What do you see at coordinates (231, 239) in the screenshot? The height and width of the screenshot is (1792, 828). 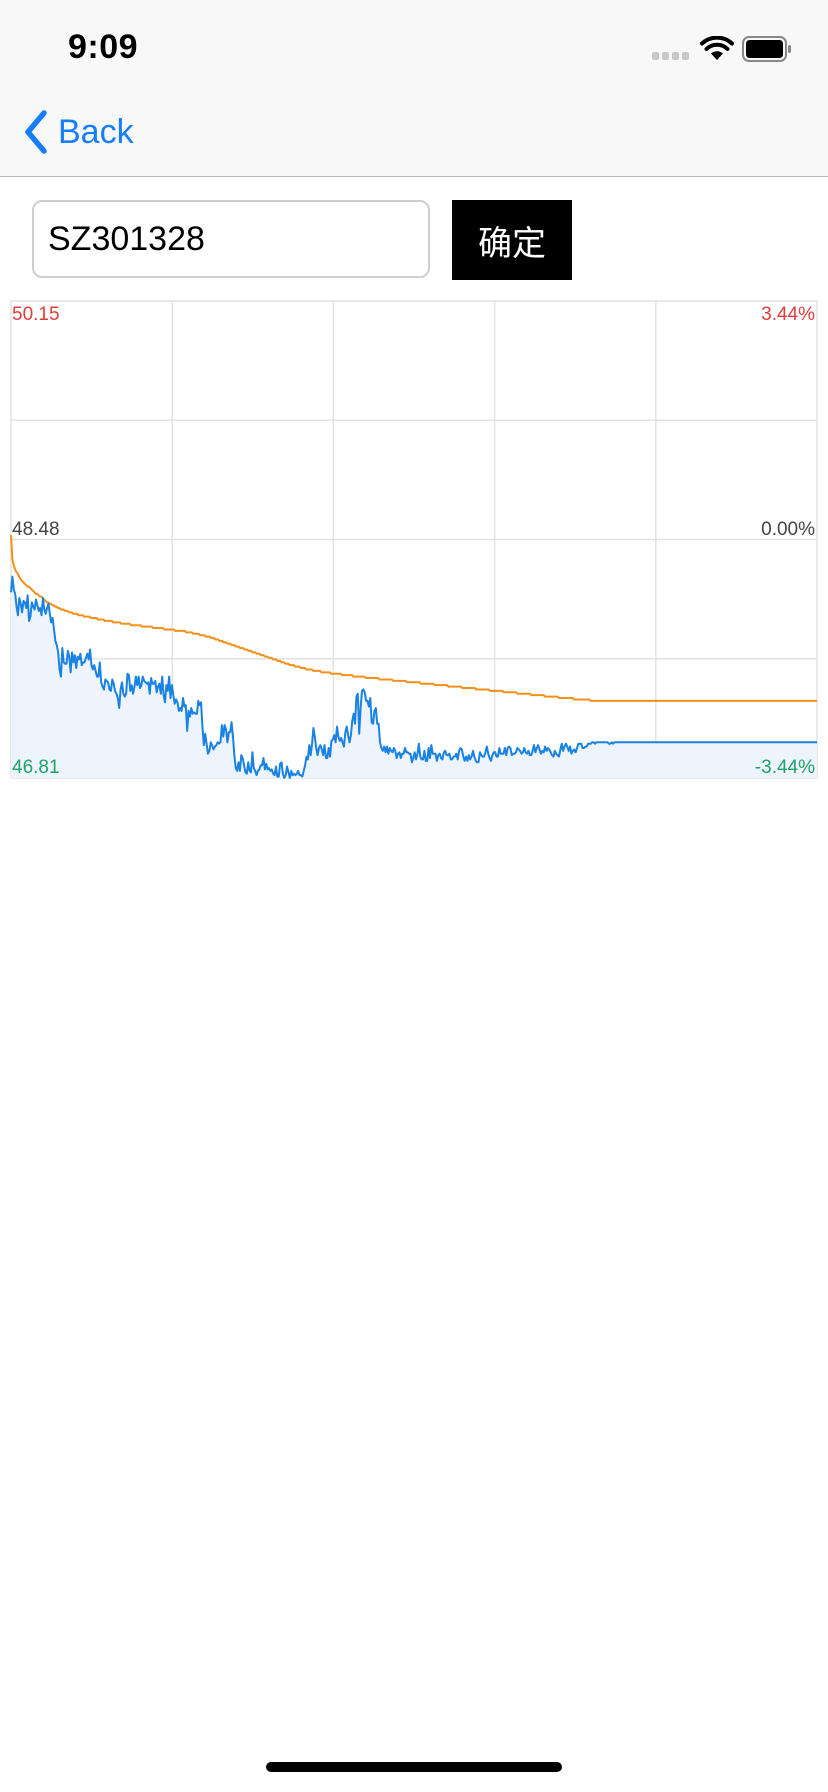 I see `stock-code-input` at bounding box center [231, 239].